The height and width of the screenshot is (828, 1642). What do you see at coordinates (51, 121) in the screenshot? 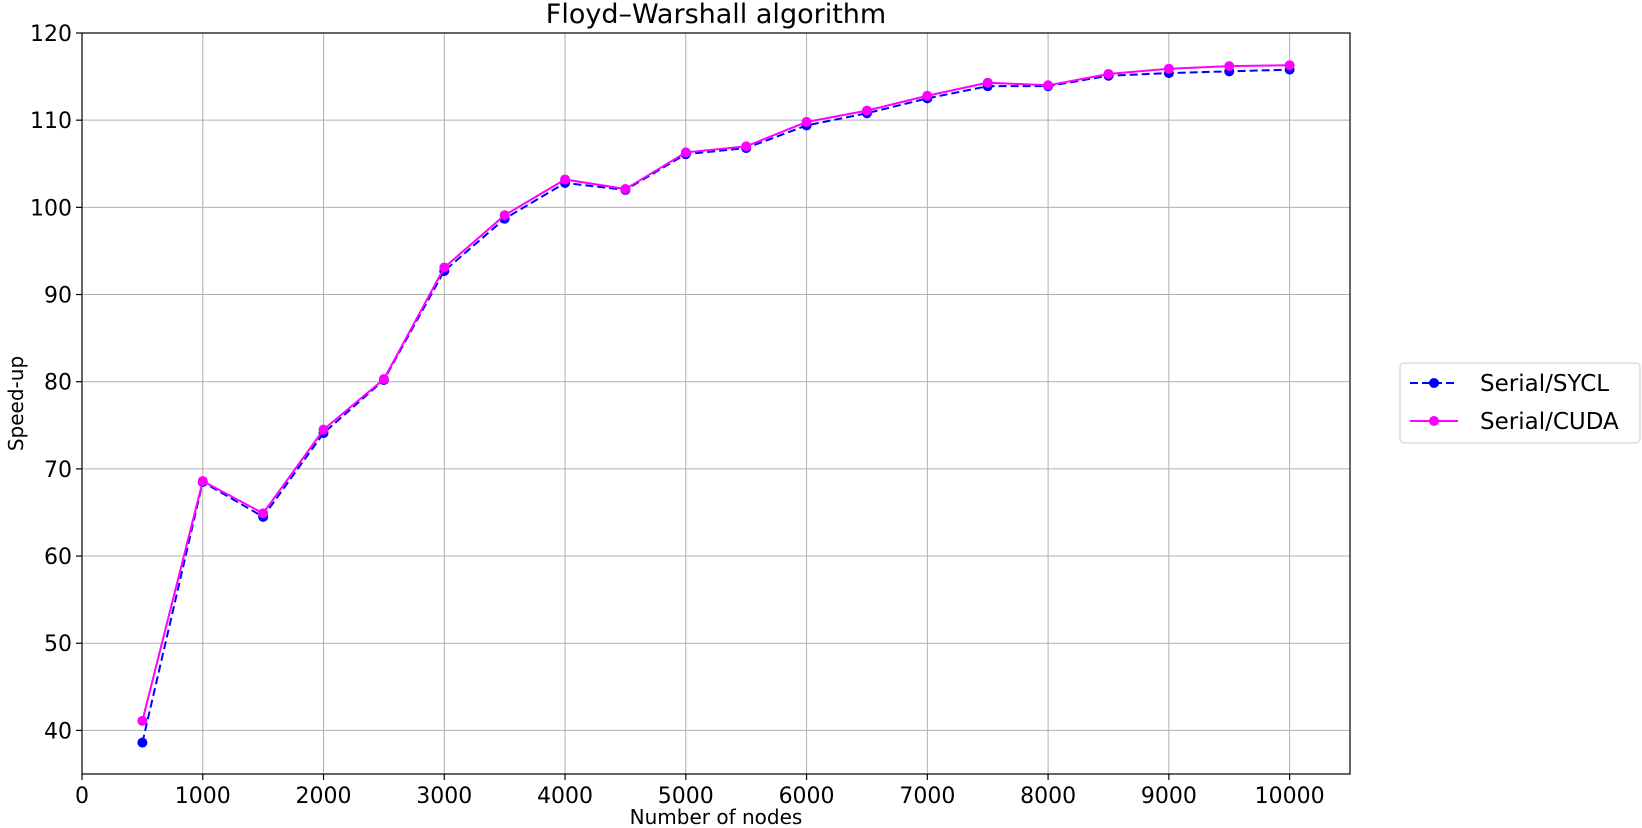
I see `y-tick-label: 110` at bounding box center [51, 121].